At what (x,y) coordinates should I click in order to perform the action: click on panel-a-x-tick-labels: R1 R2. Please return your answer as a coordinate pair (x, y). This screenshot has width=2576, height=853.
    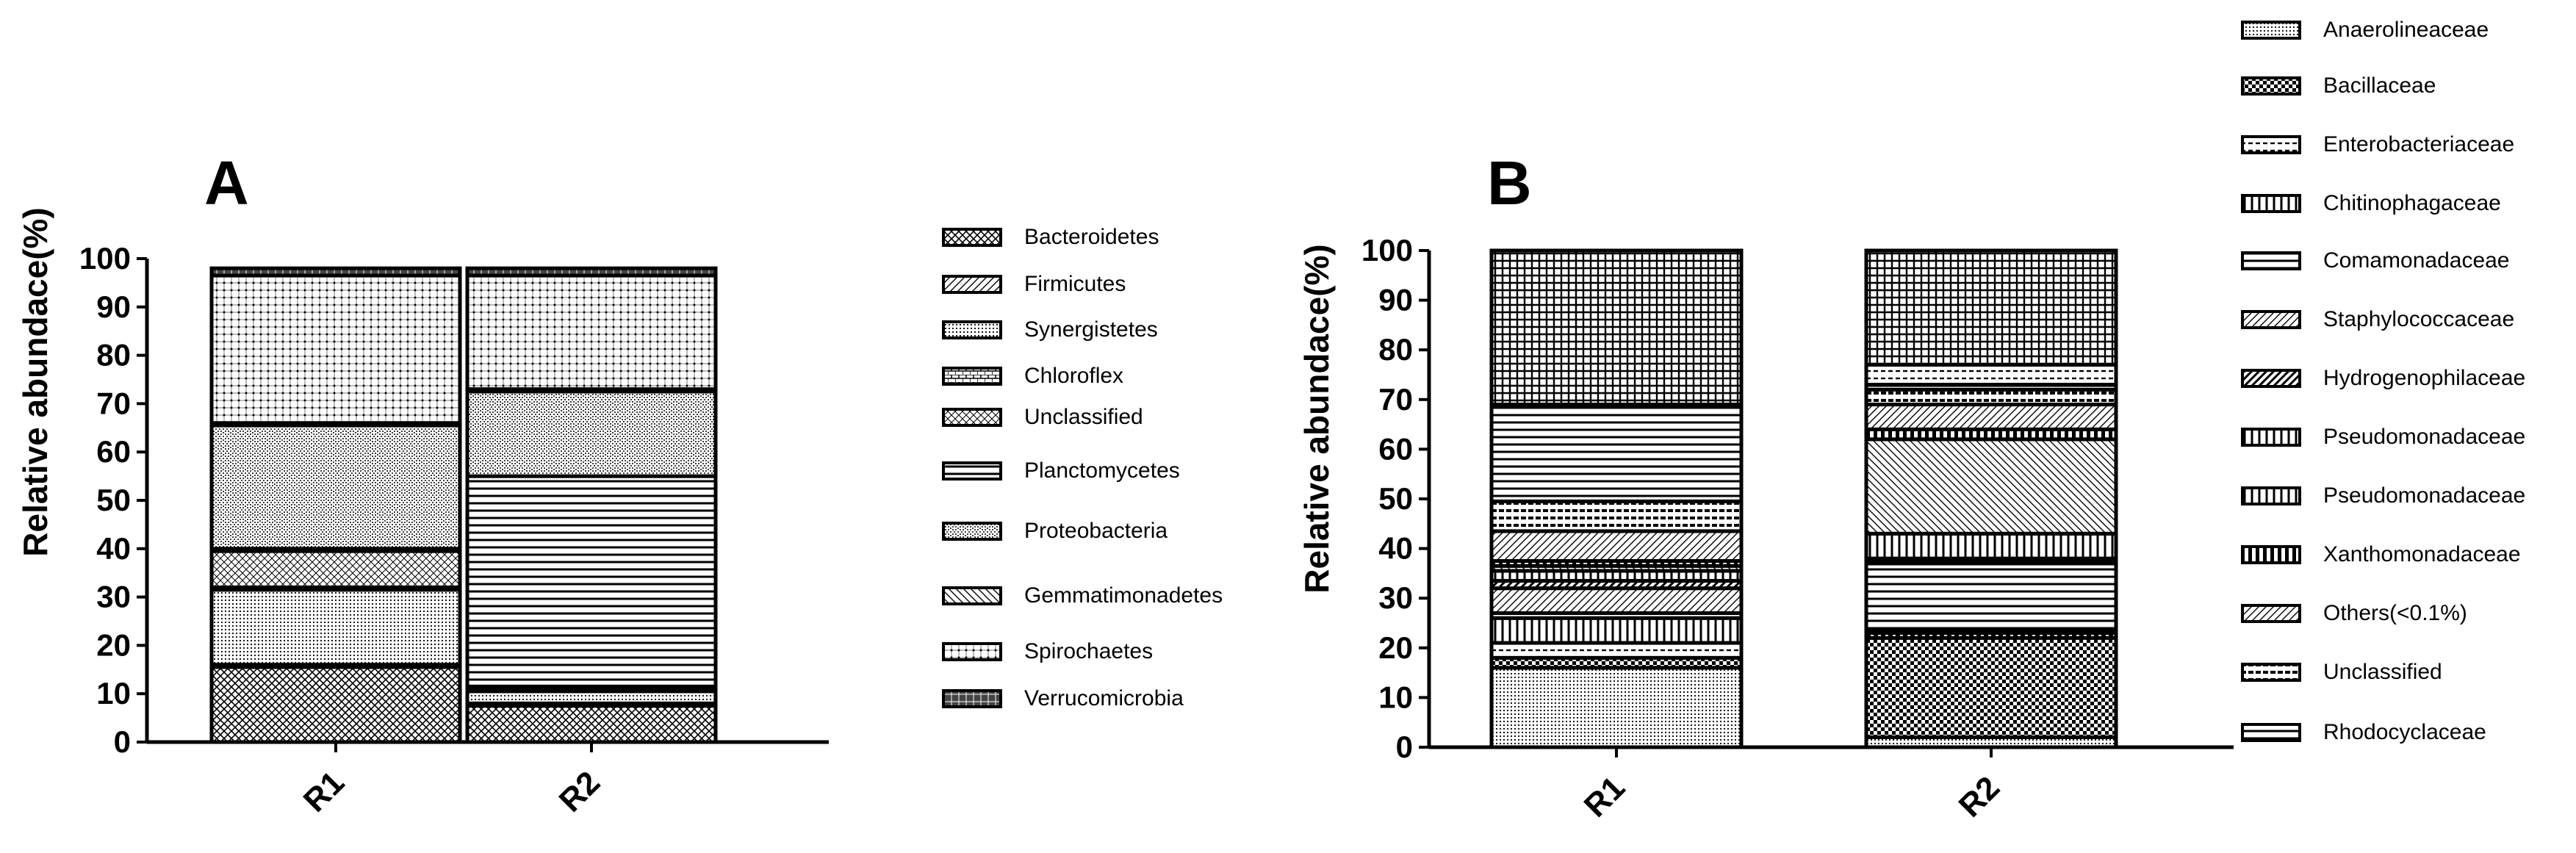
    Looking at the image, I should click on (452, 781).